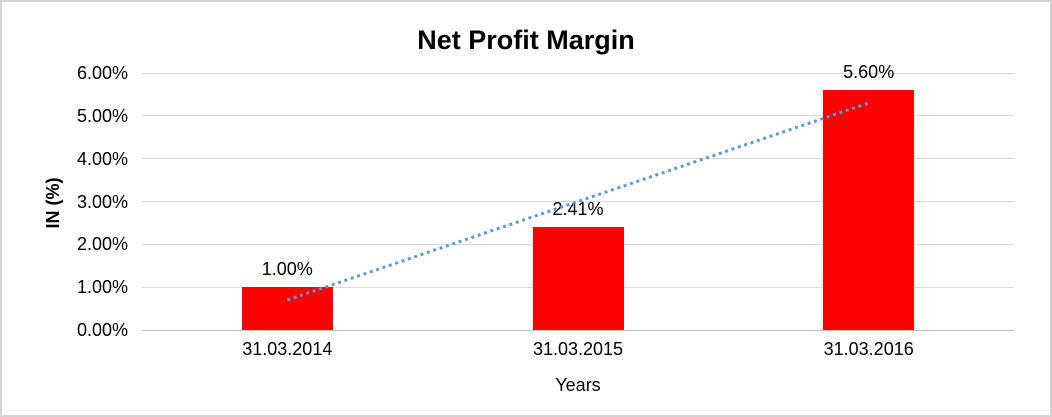 This screenshot has height=417, width=1052. Describe the element at coordinates (102, 201) in the screenshot. I see `y-tick-label: 3.00%` at that location.